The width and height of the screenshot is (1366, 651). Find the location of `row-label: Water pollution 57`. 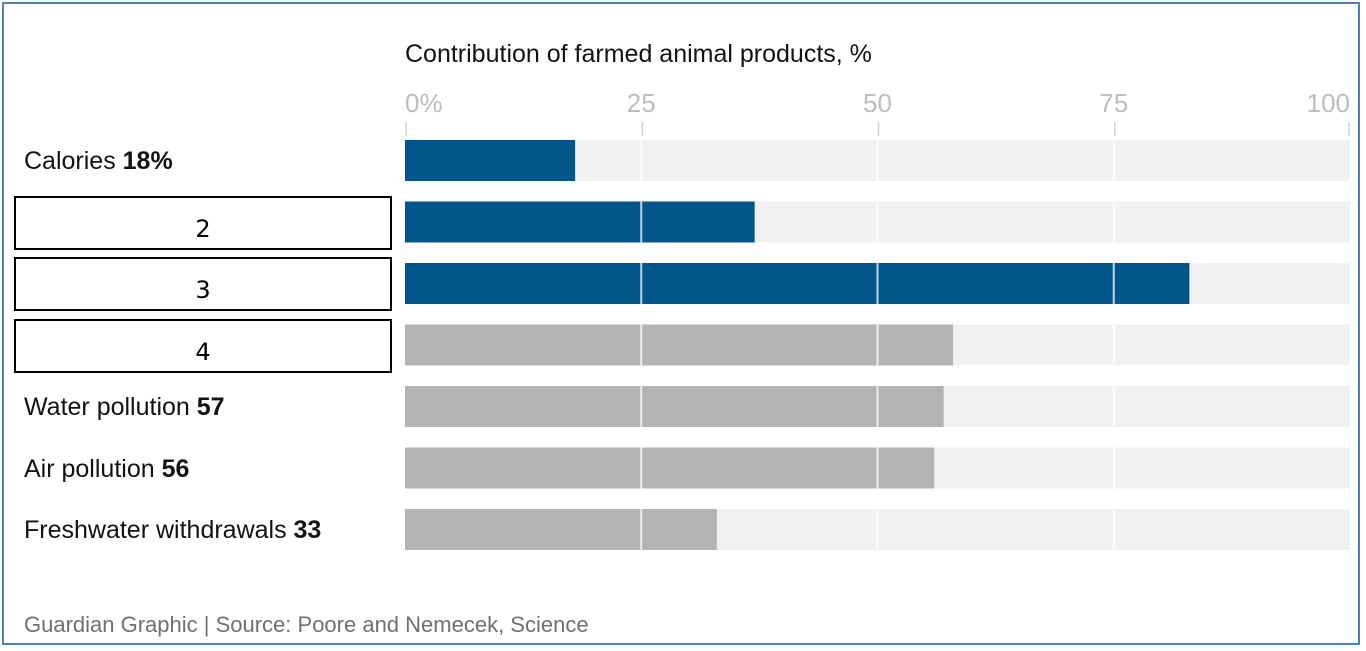

row-label: Water pollution 57 is located at coordinates (124, 407).